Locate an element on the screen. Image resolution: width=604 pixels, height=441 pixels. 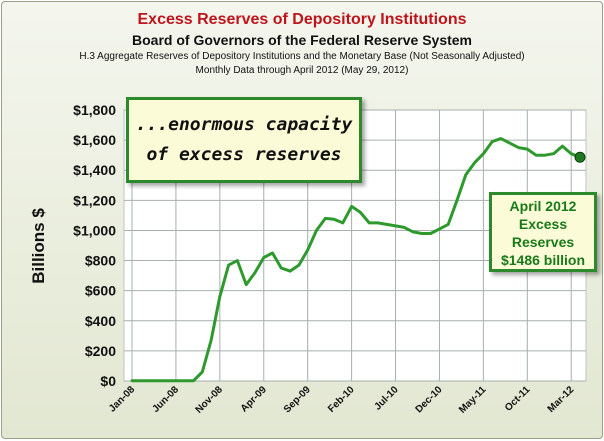
y-axis-label: Billions $ is located at coordinates (38, 246).